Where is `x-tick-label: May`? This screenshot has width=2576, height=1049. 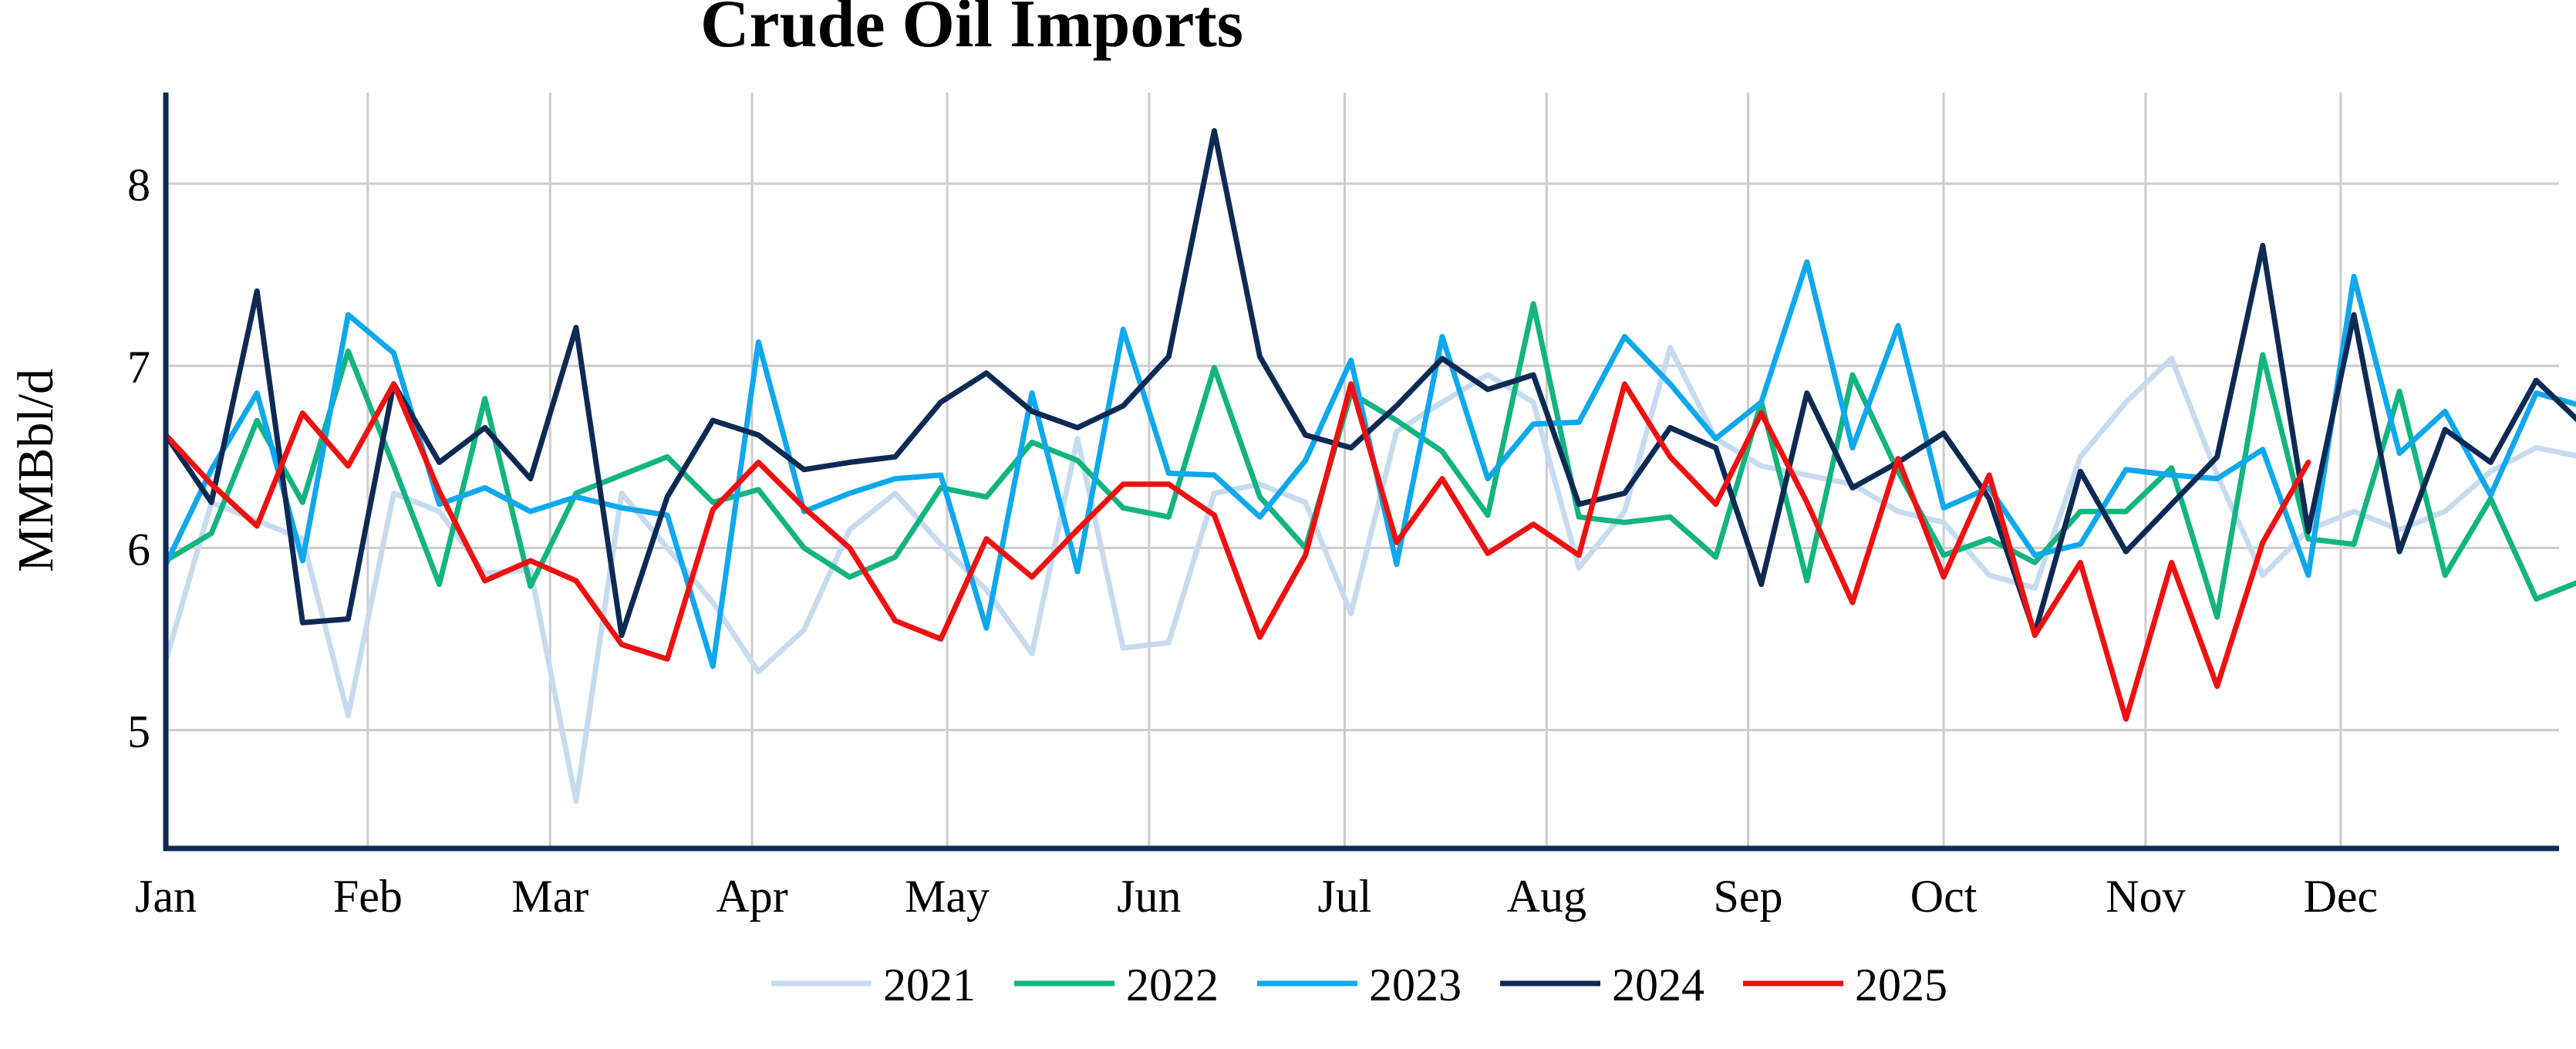
x-tick-label: May is located at coordinates (947, 896).